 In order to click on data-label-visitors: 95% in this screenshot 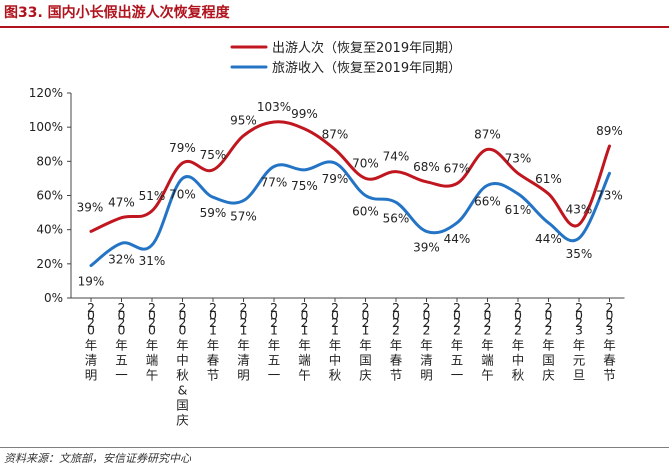, I will do `click(243, 121)`.